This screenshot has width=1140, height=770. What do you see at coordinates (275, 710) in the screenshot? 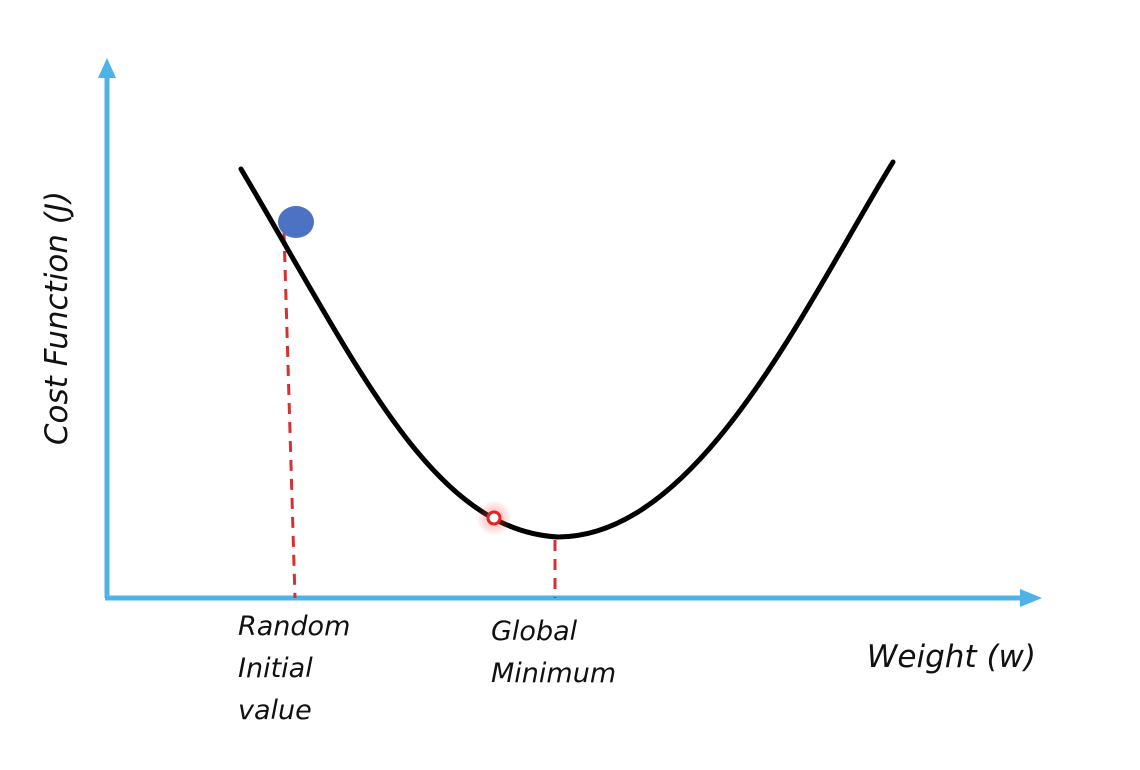
I see `initial-value-label-line-3: value` at bounding box center [275, 710].